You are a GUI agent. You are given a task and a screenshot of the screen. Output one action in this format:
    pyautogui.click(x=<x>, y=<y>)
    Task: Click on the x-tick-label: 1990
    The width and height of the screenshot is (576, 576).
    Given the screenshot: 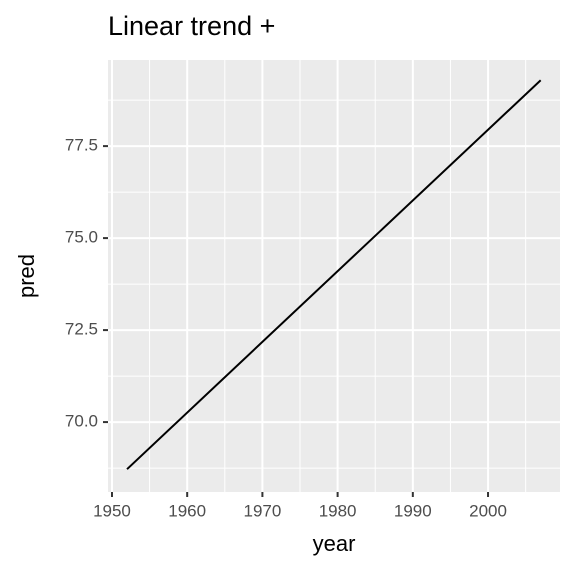 What is the action you would take?
    pyautogui.click(x=413, y=510)
    